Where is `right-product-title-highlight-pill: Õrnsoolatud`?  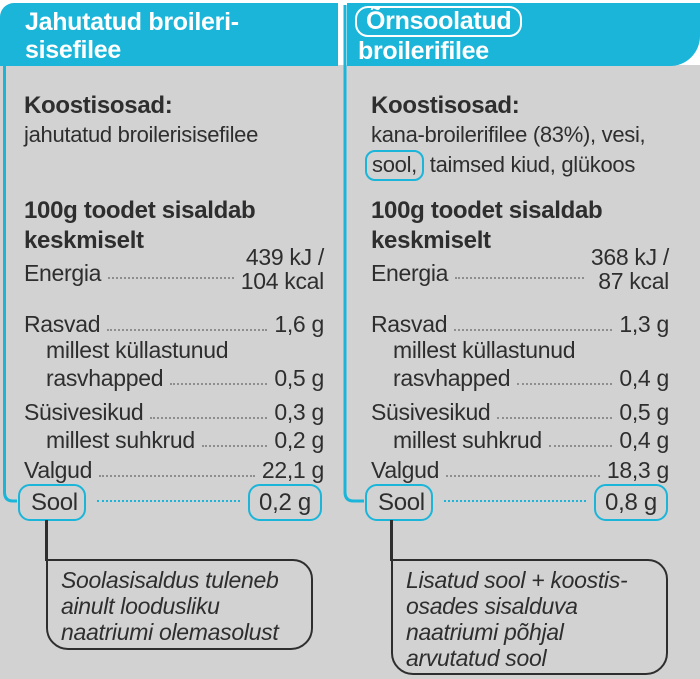
right-product-title-highlight-pill: Õrnsoolatud is located at coordinates (439, 21).